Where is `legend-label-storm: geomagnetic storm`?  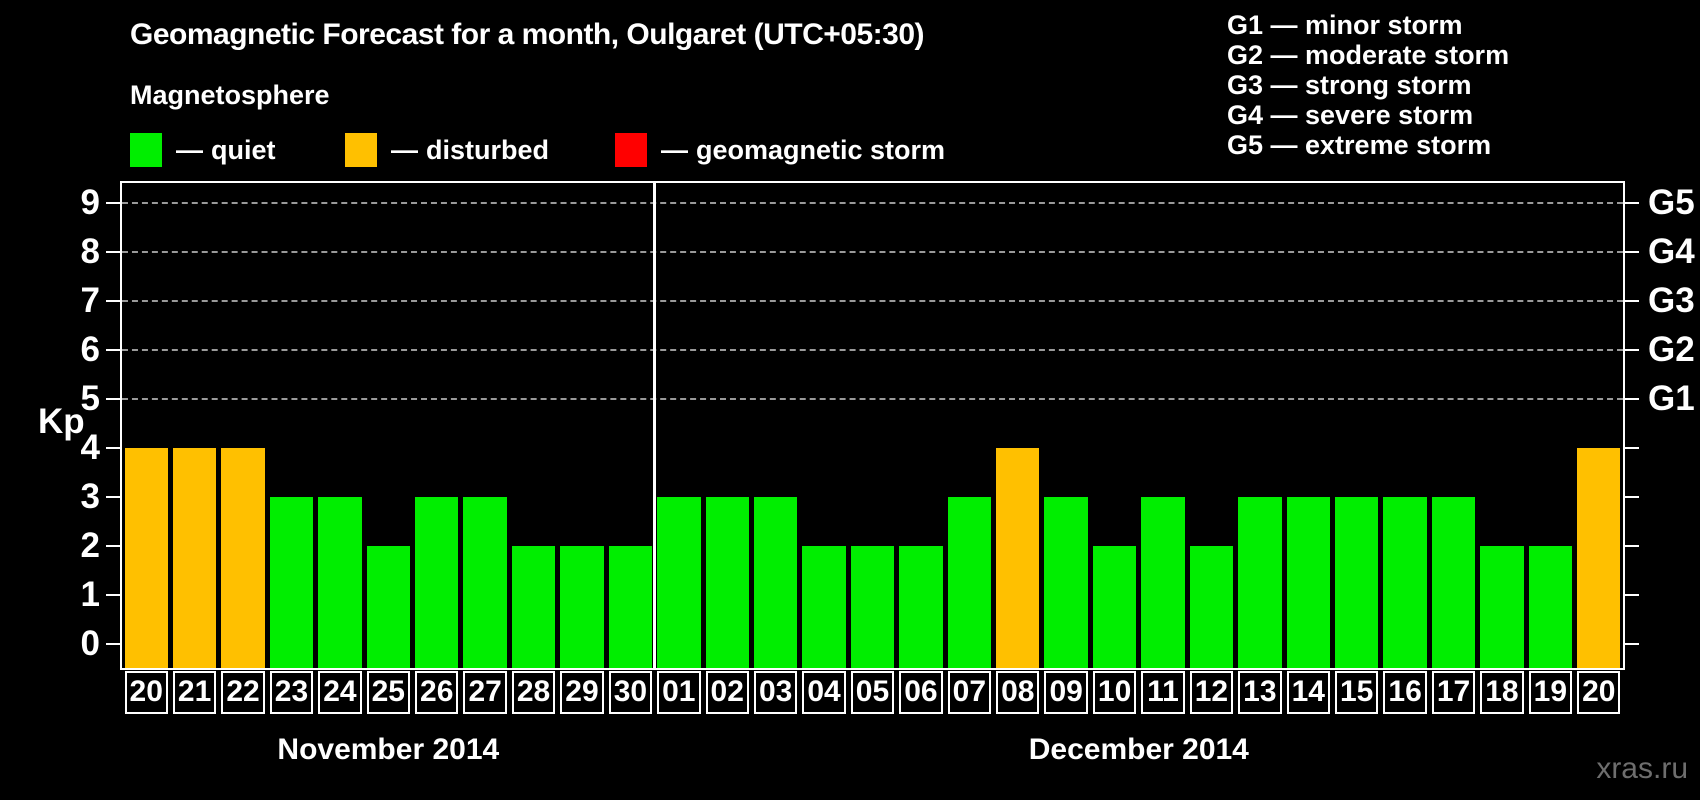
legend-label-storm: geomagnetic storm is located at coordinates (821, 149).